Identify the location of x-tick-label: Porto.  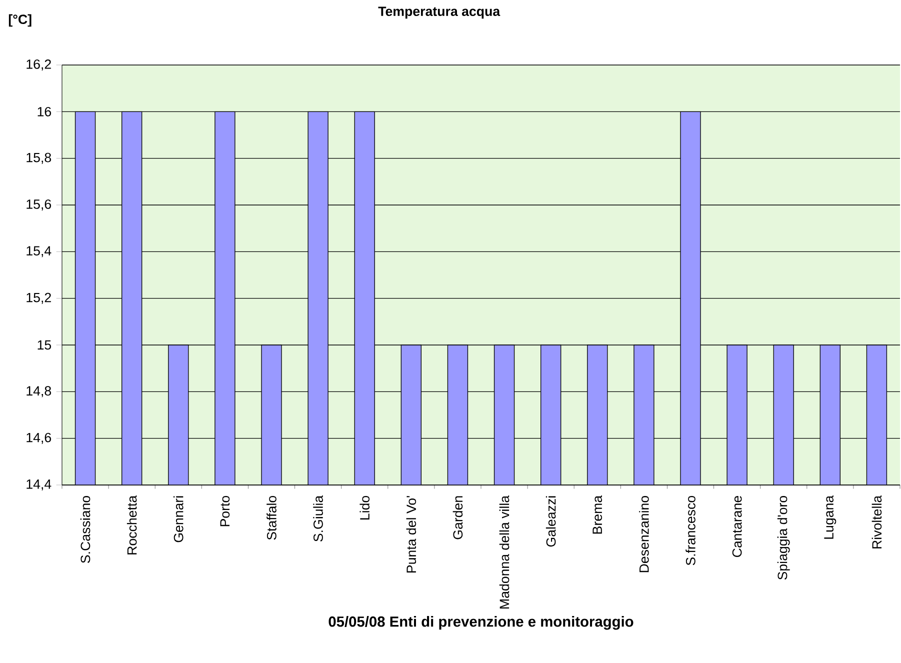
(225, 511).